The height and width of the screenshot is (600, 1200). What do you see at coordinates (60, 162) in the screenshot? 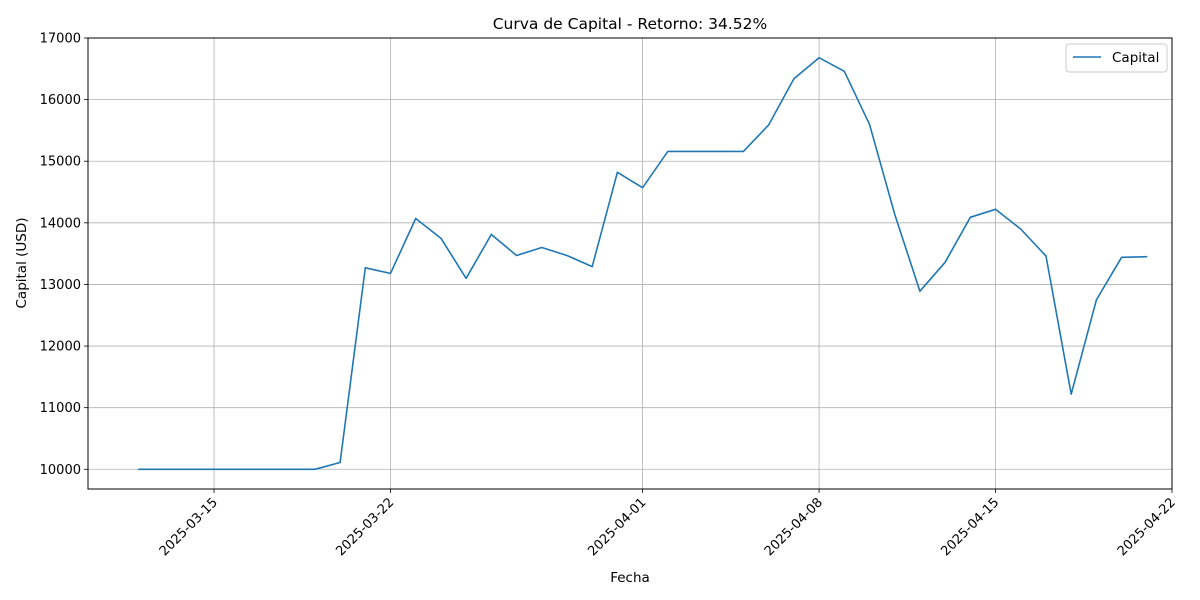
I see `y-tick-label: 15000` at bounding box center [60, 162].